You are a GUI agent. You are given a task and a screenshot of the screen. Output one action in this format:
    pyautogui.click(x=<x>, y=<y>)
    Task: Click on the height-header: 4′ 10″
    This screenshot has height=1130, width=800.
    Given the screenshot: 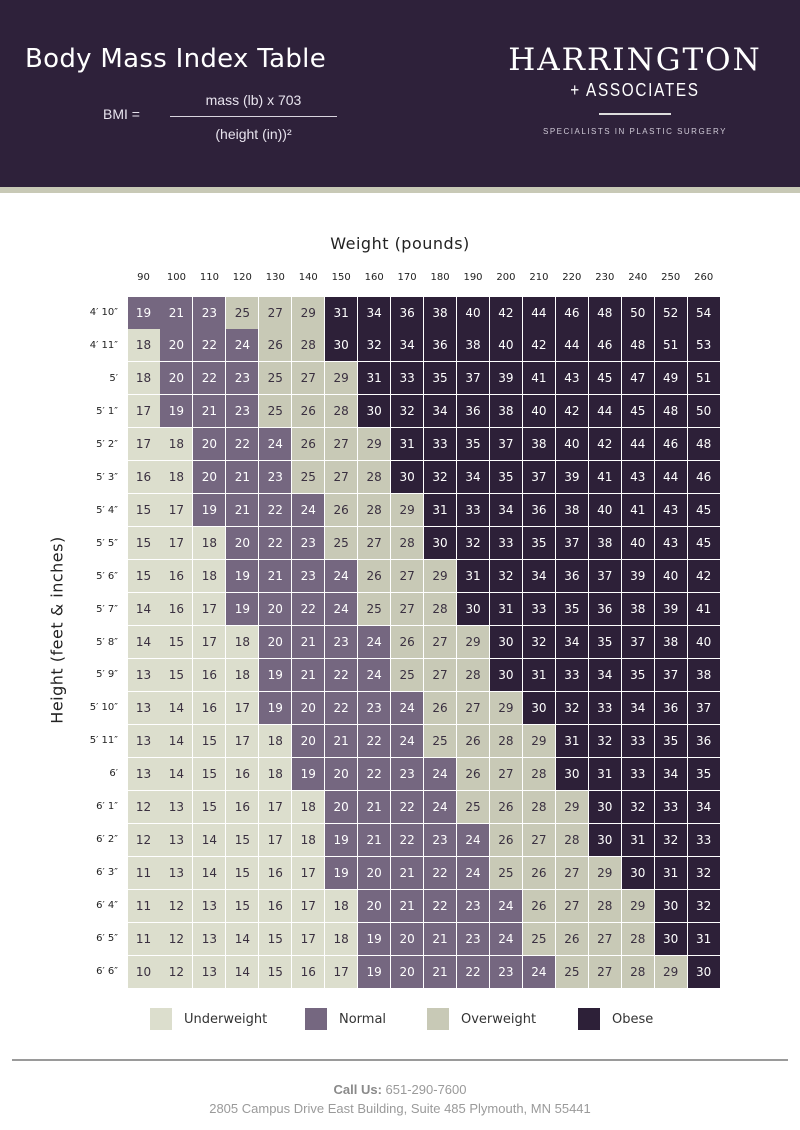 What is the action you would take?
    pyautogui.click(x=103, y=312)
    